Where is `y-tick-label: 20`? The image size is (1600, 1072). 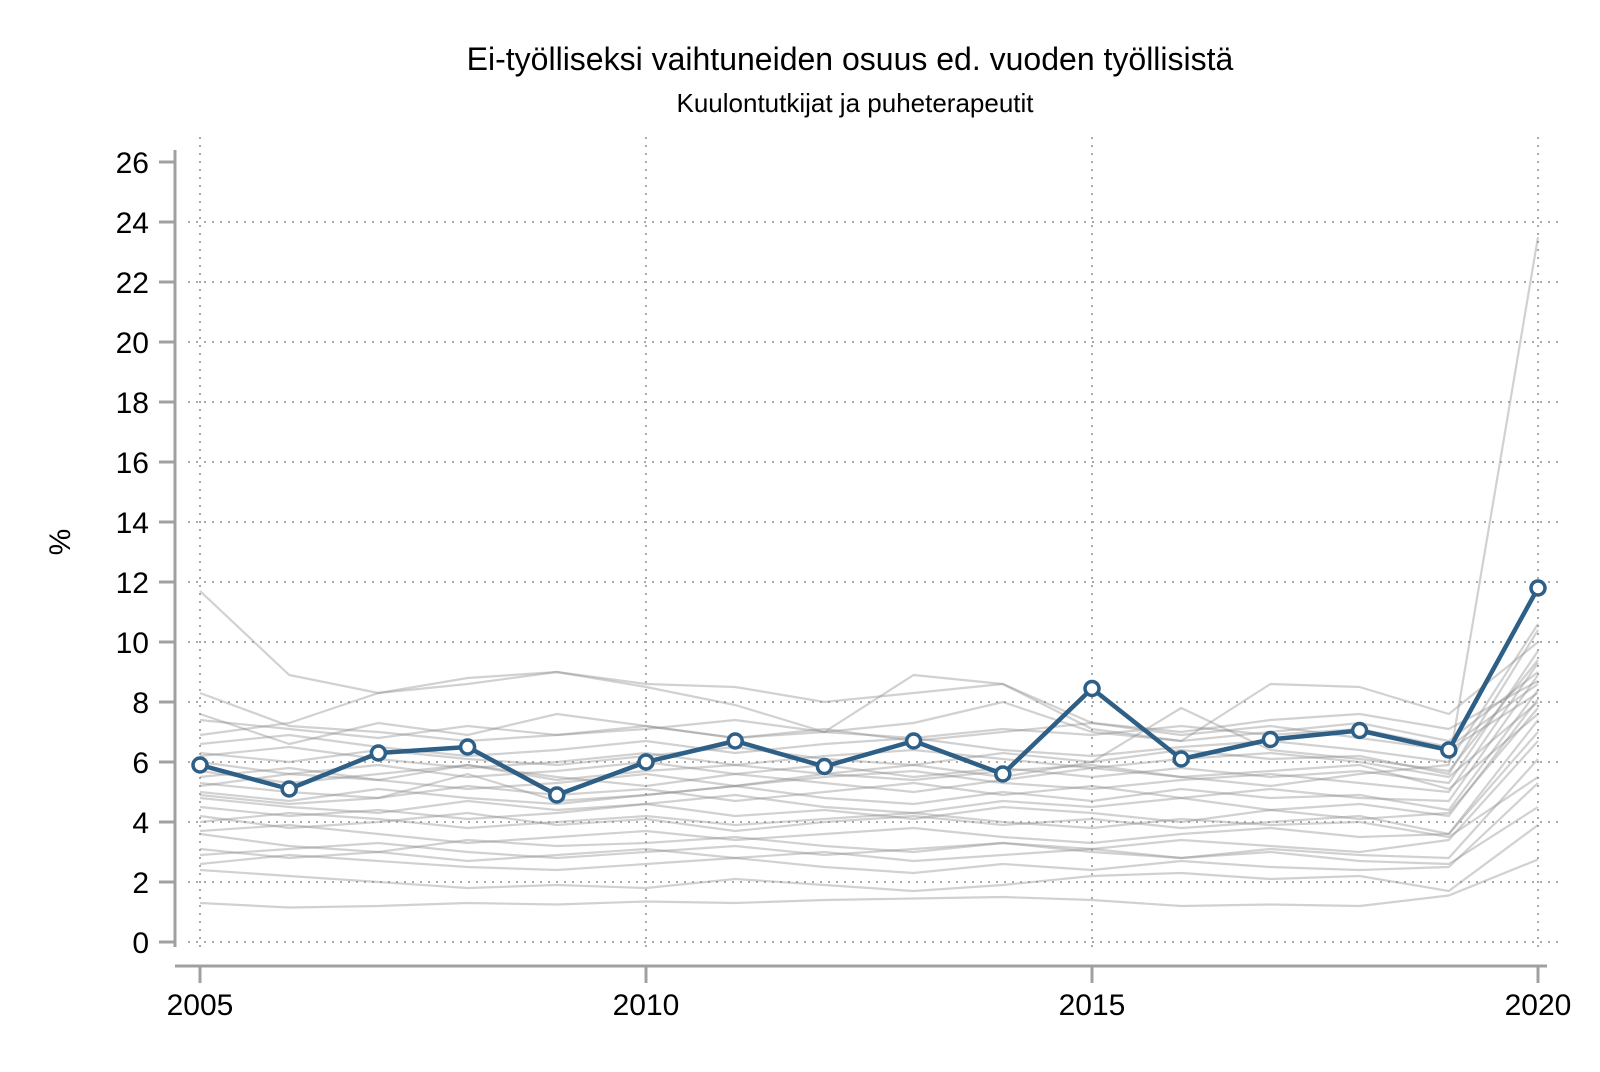
y-tick-label: 20 is located at coordinates (132, 343).